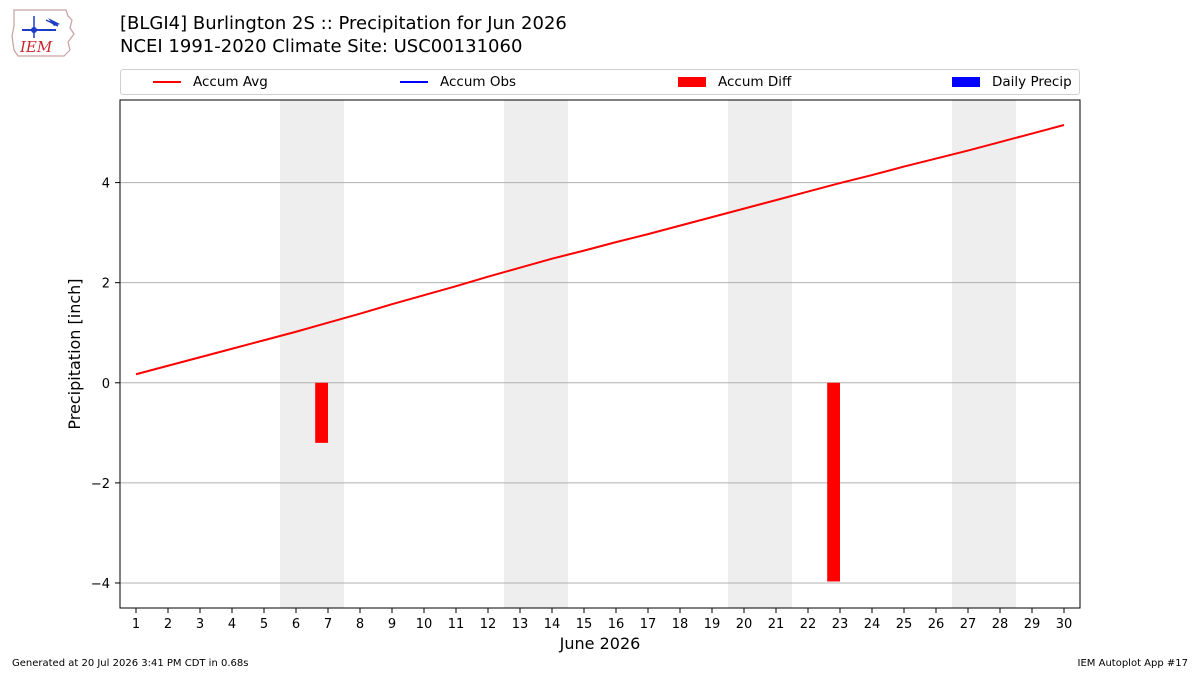  What do you see at coordinates (488, 624) in the screenshot?
I see `x-tick-label-11: 12` at bounding box center [488, 624].